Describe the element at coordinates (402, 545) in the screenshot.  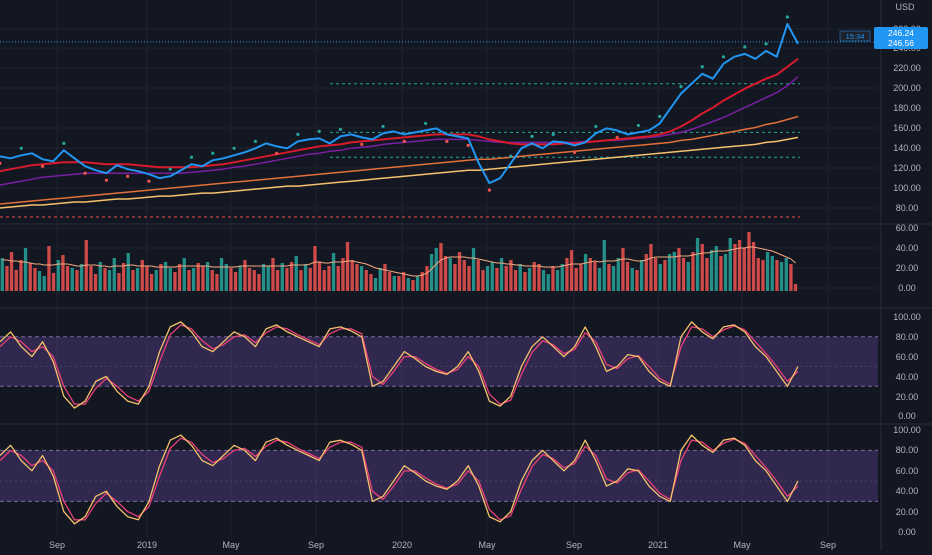
I see `x-tick-label: 2020` at that location.